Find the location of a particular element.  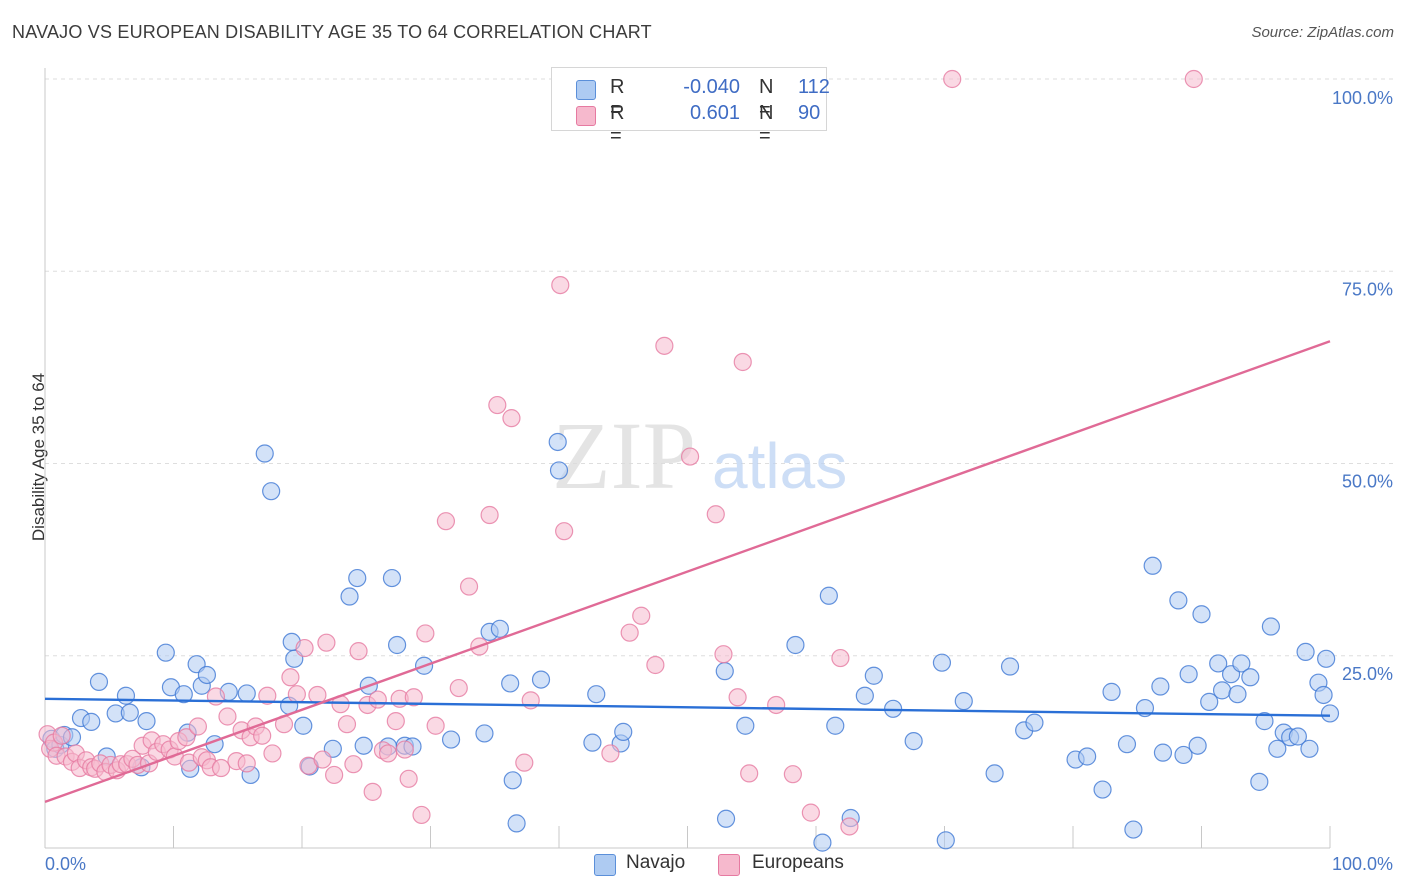

navajo-legend-label: Navajo is located at coordinates (656, 862).